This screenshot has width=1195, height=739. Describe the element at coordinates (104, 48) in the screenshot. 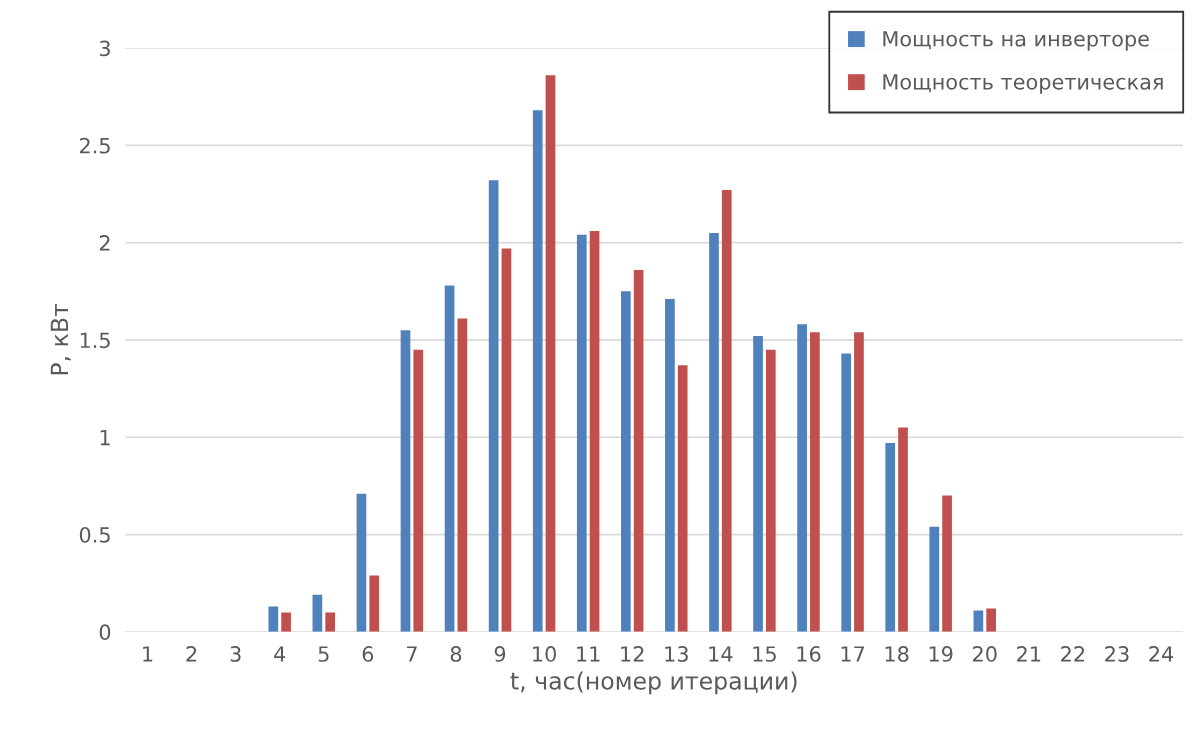

I see `y-tick-label: 3` at that location.